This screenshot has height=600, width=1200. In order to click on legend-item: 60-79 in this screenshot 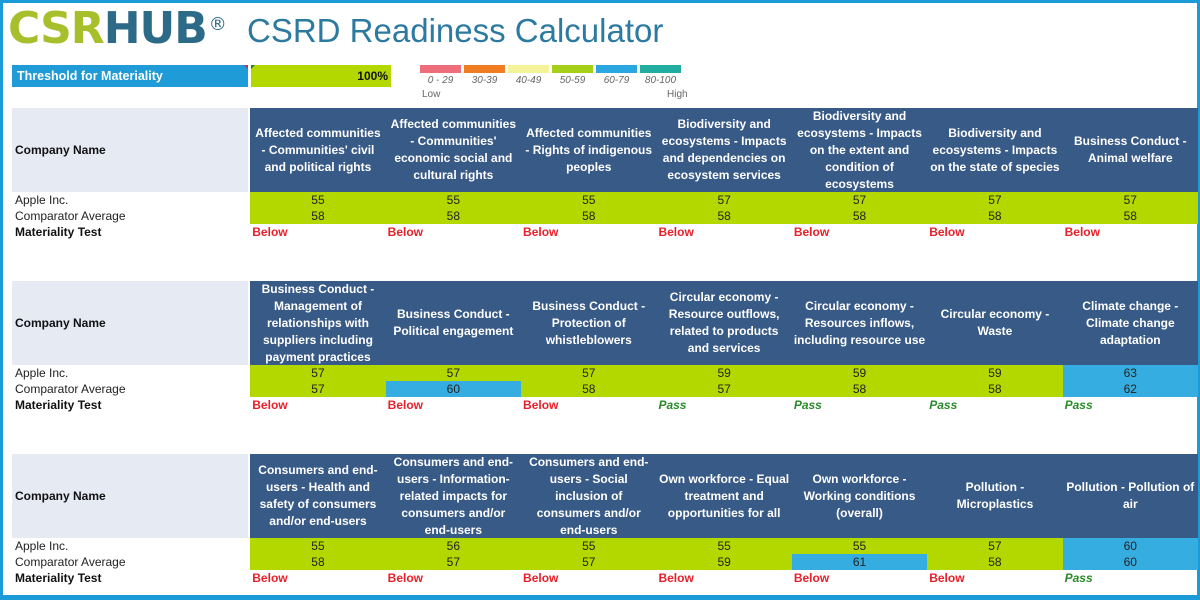, I will do `click(616, 75)`.